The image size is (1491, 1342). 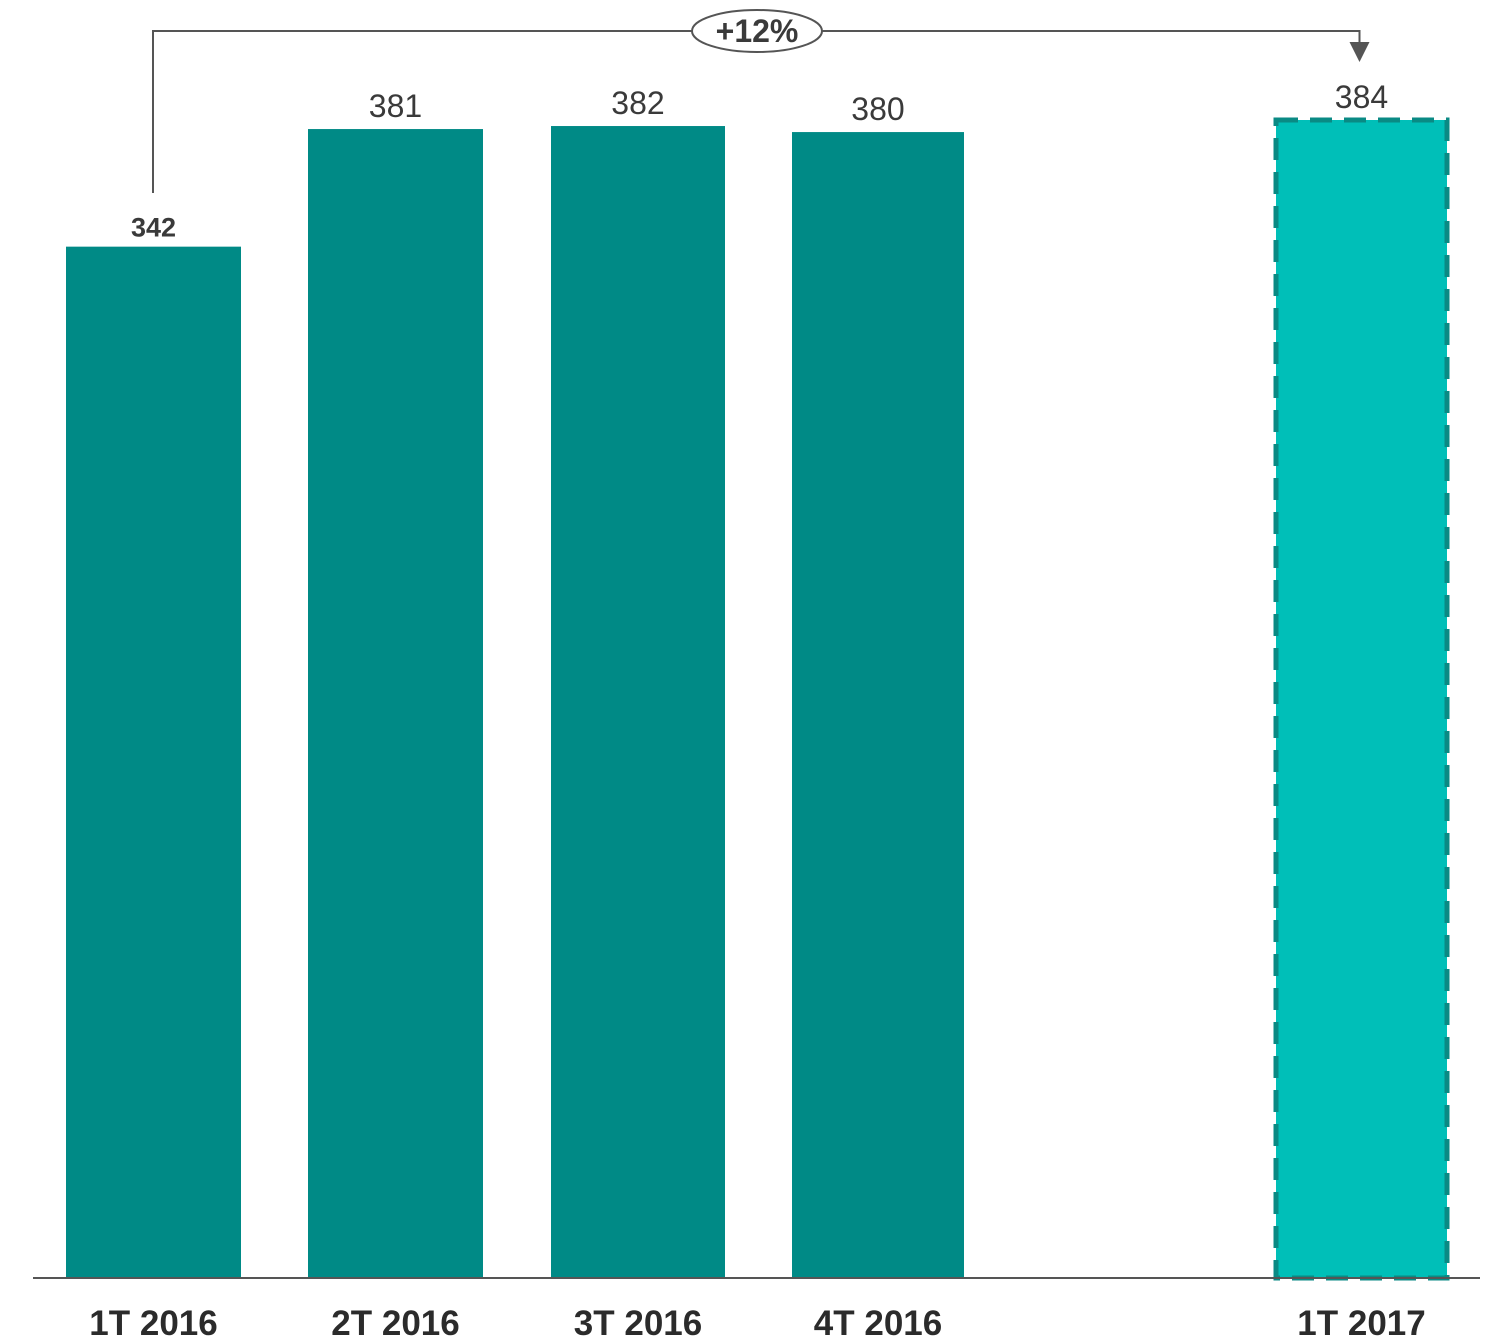 What do you see at coordinates (1361, 699) in the screenshot?
I see `bar-1t-2017` at bounding box center [1361, 699].